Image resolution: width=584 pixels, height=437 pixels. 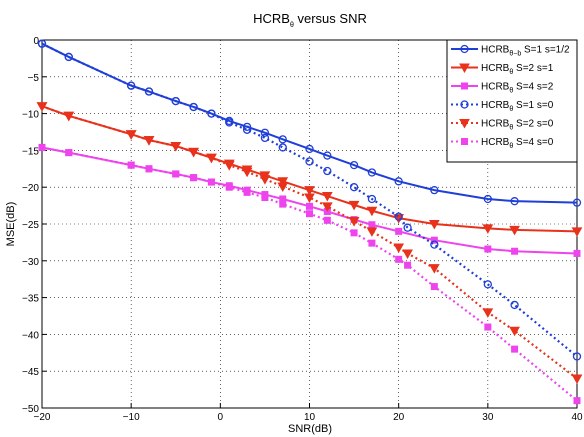 I want to click on legend-entry: HCRBθ−b S=1 s=1/2, so click(x=510, y=51).